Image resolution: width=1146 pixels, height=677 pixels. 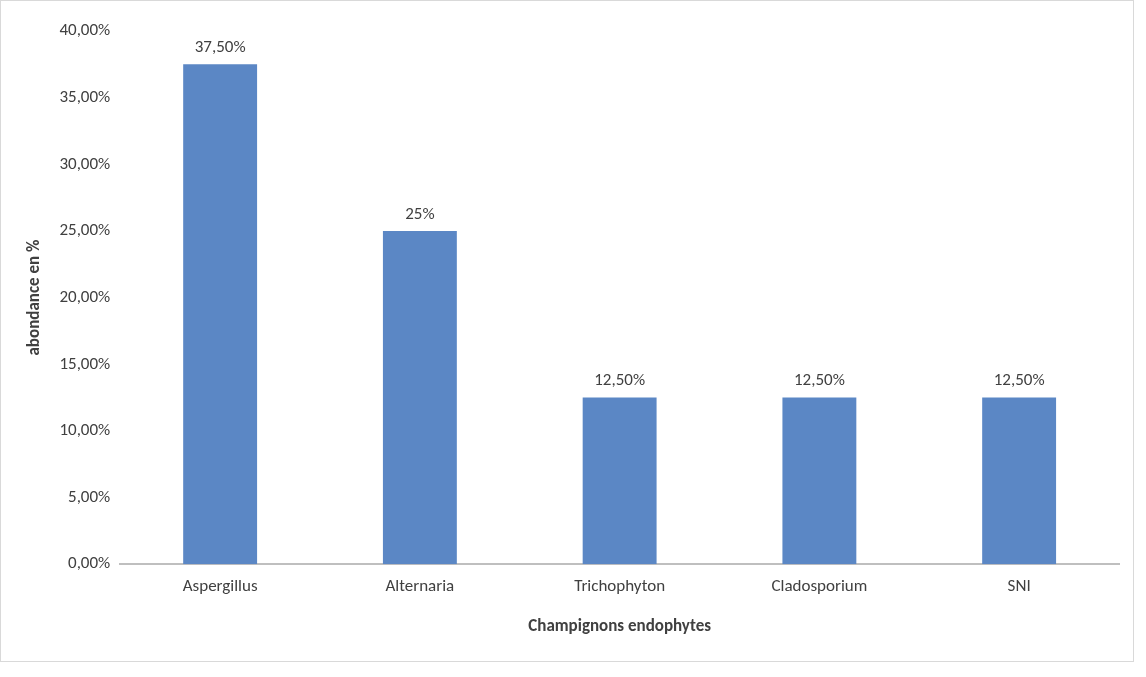 What do you see at coordinates (420, 585) in the screenshot?
I see `x-tick-label: Alternaria` at bounding box center [420, 585].